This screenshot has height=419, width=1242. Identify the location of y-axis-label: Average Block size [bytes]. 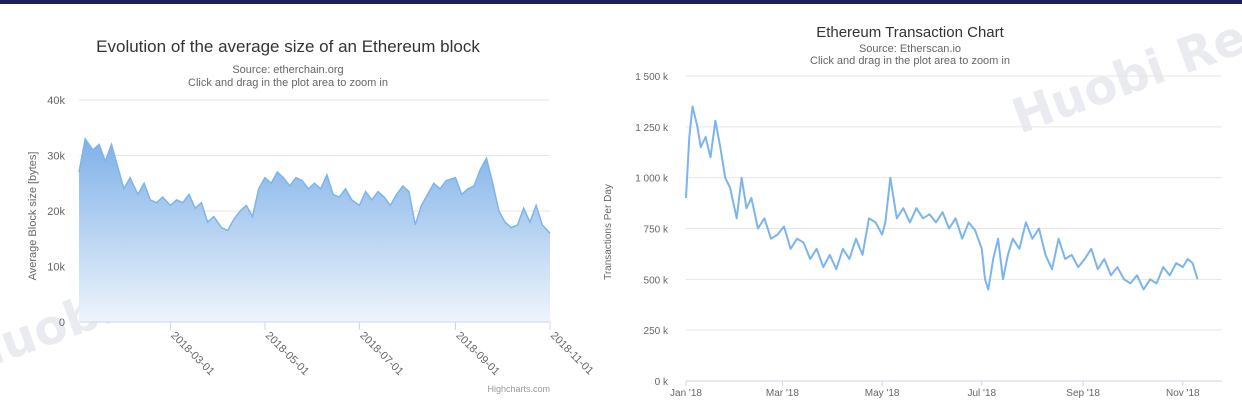
(33, 216).